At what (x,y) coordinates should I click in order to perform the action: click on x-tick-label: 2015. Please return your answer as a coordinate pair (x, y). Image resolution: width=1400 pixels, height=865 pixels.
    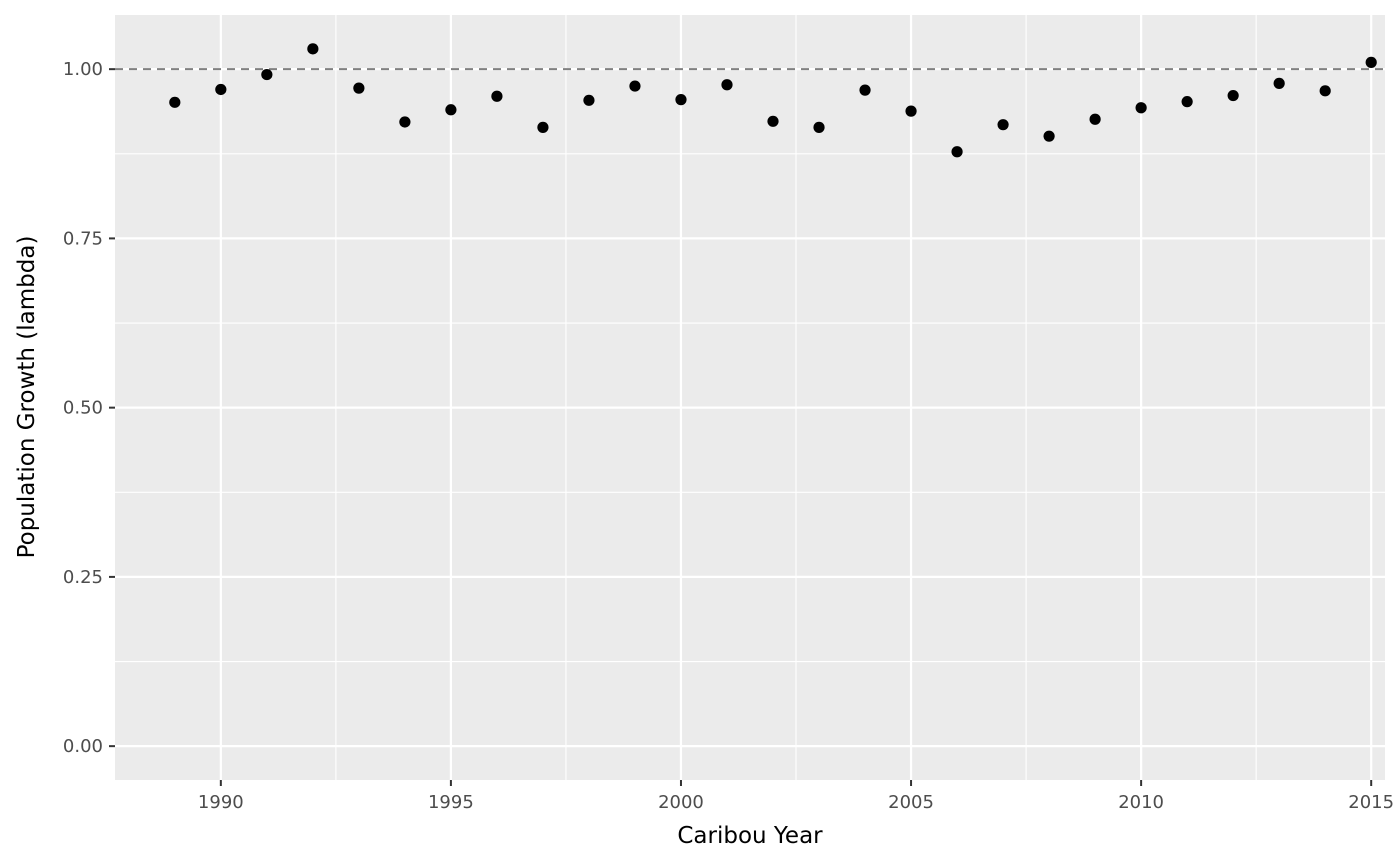
    Looking at the image, I should click on (1371, 802).